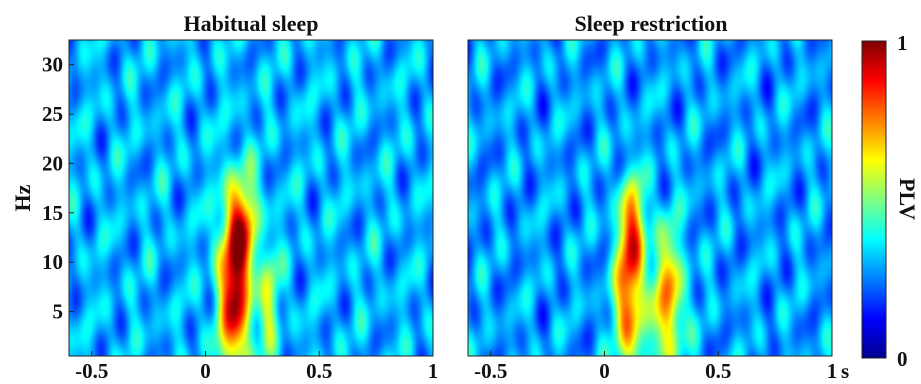 The height and width of the screenshot is (384, 921). Describe the element at coordinates (52, 114) in the screenshot. I see `y-tick-label: 25` at that location.